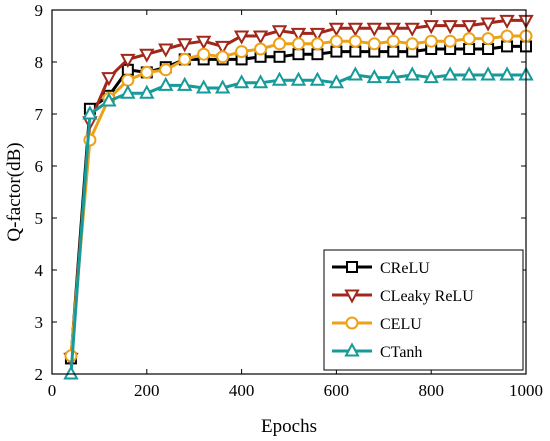 Image resolution: width=550 pixels, height=441 pixels. Describe the element at coordinates (289, 426) in the screenshot. I see `x-axis-title: Epochs` at that location.